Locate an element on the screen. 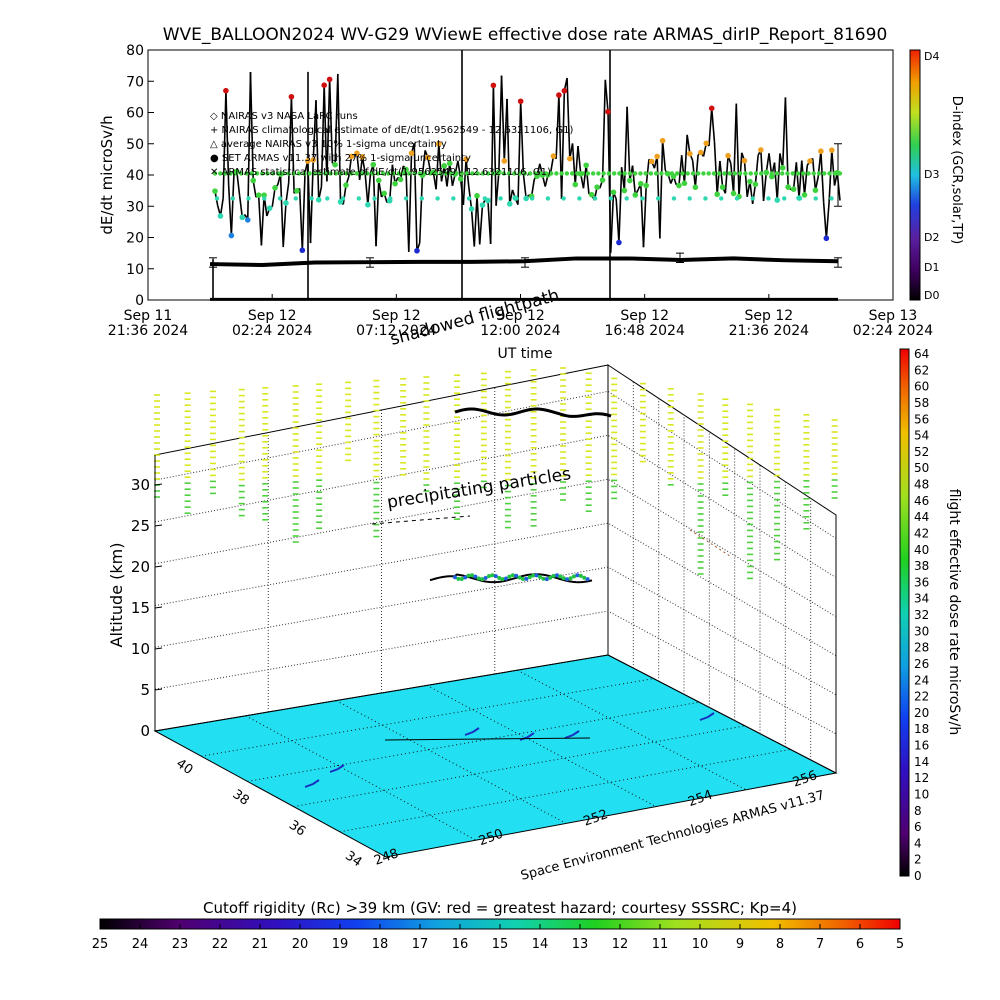  altitude-gridline is located at coordinates (495, 589).